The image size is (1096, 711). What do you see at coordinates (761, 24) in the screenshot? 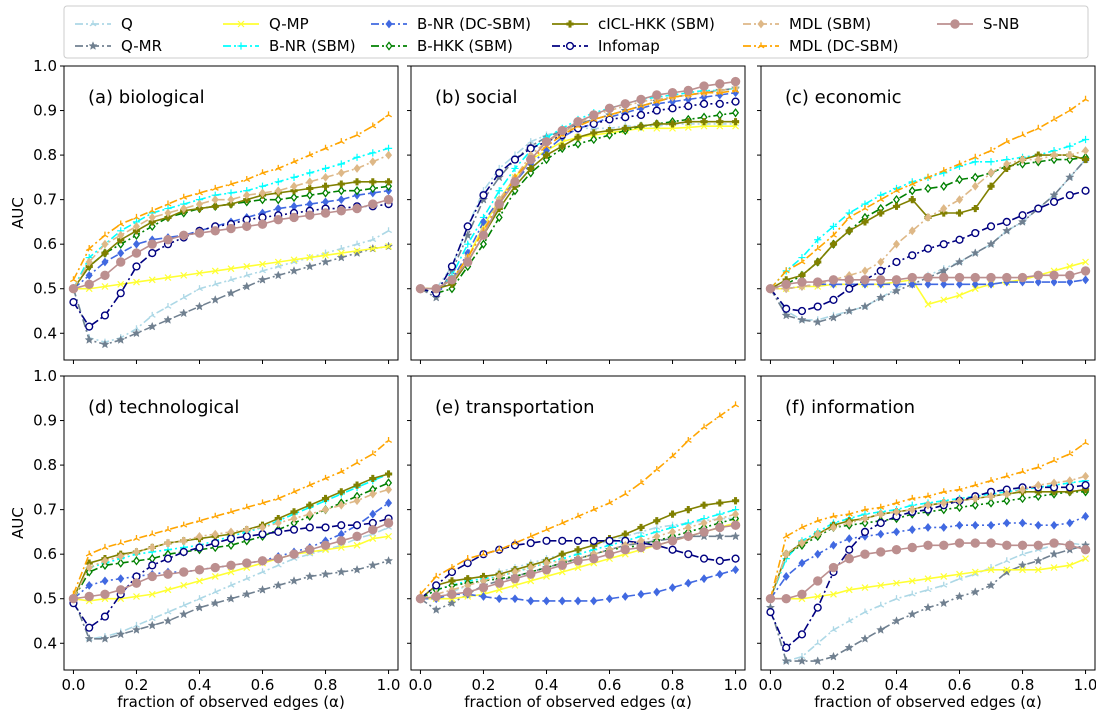
I see `legend-marker-mdl-sbm-point` at bounding box center [761, 24].